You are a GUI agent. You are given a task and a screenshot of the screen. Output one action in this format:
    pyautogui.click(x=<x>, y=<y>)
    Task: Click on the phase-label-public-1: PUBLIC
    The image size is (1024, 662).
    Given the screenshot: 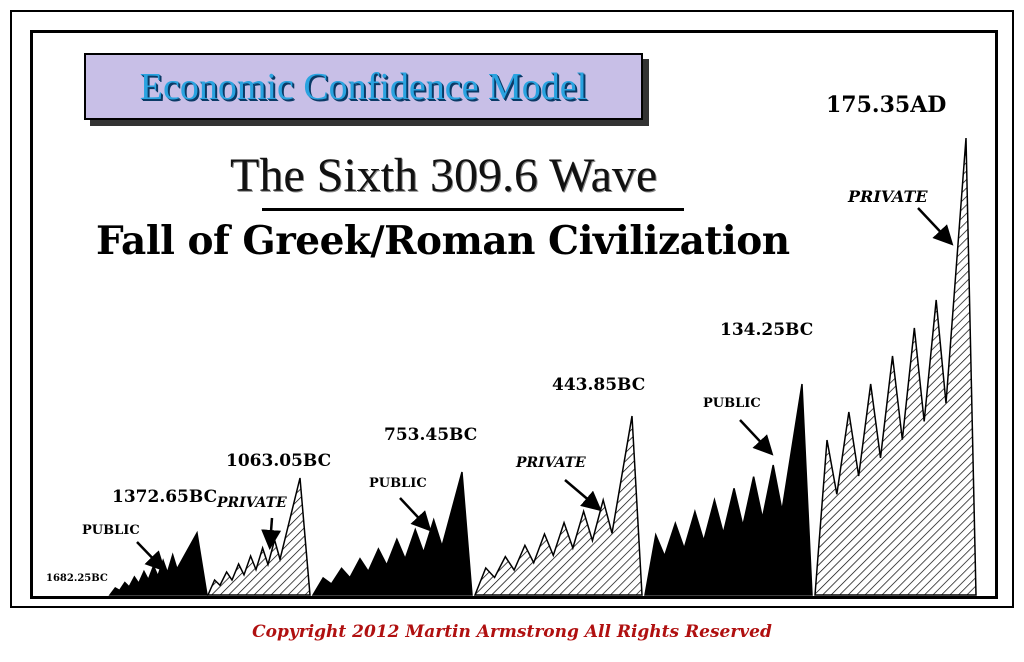 What is the action you would take?
    pyautogui.click(x=111, y=530)
    